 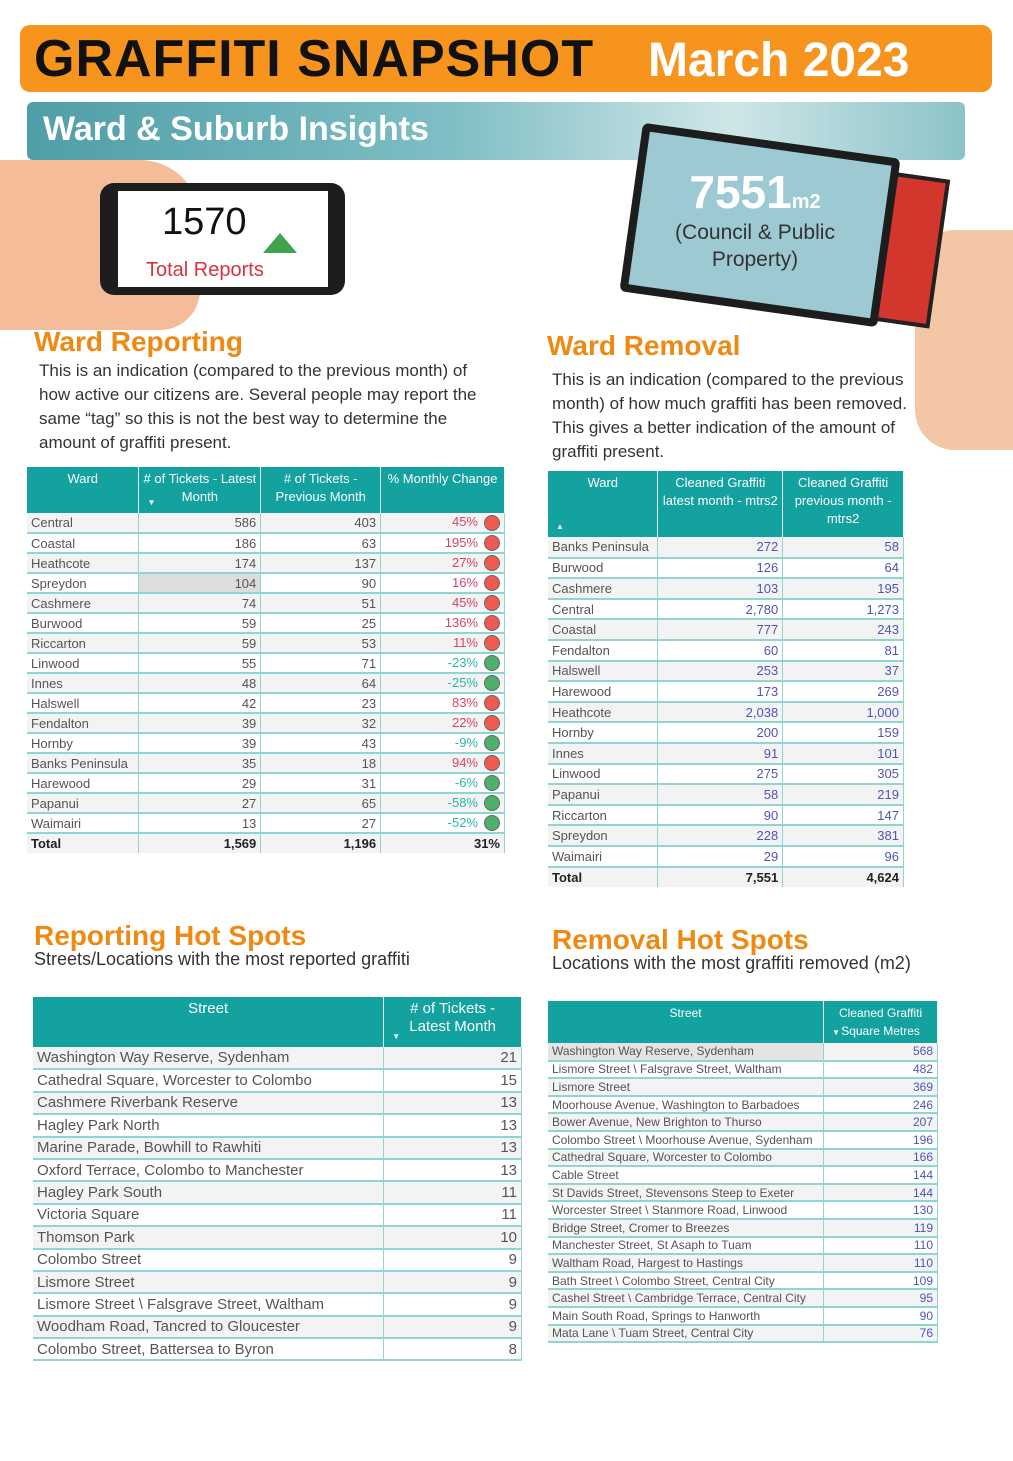 What do you see at coordinates (442, 583) in the screenshot?
I see `row-value: 16%` at bounding box center [442, 583].